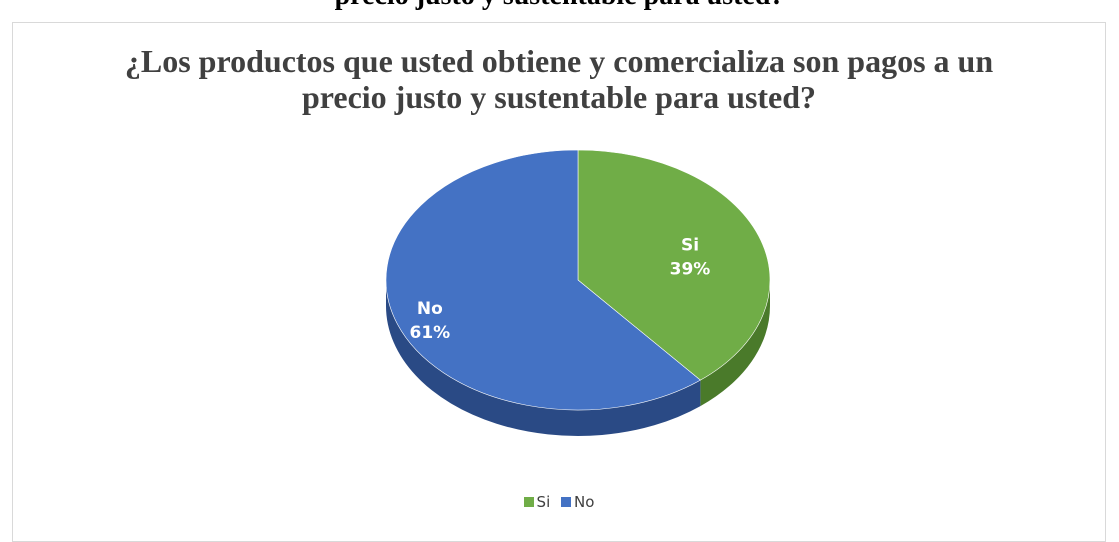  Describe the element at coordinates (559, 502) in the screenshot. I see `legend: Si No` at that location.